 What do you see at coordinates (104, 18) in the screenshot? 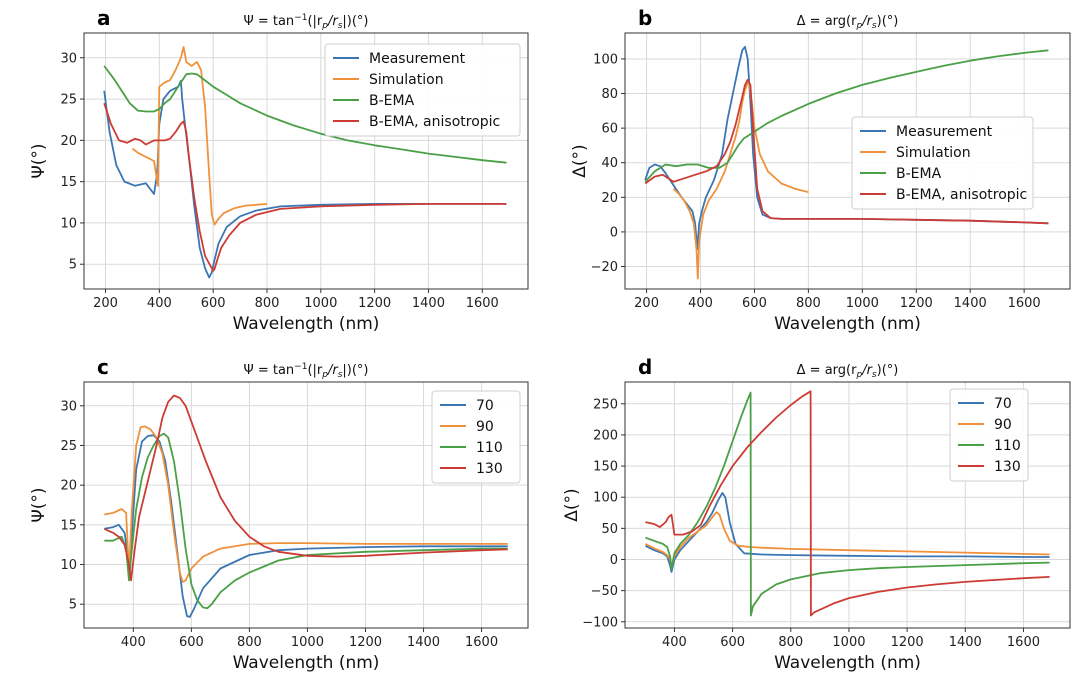
I see `panel-letter: a` at bounding box center [104, 18].